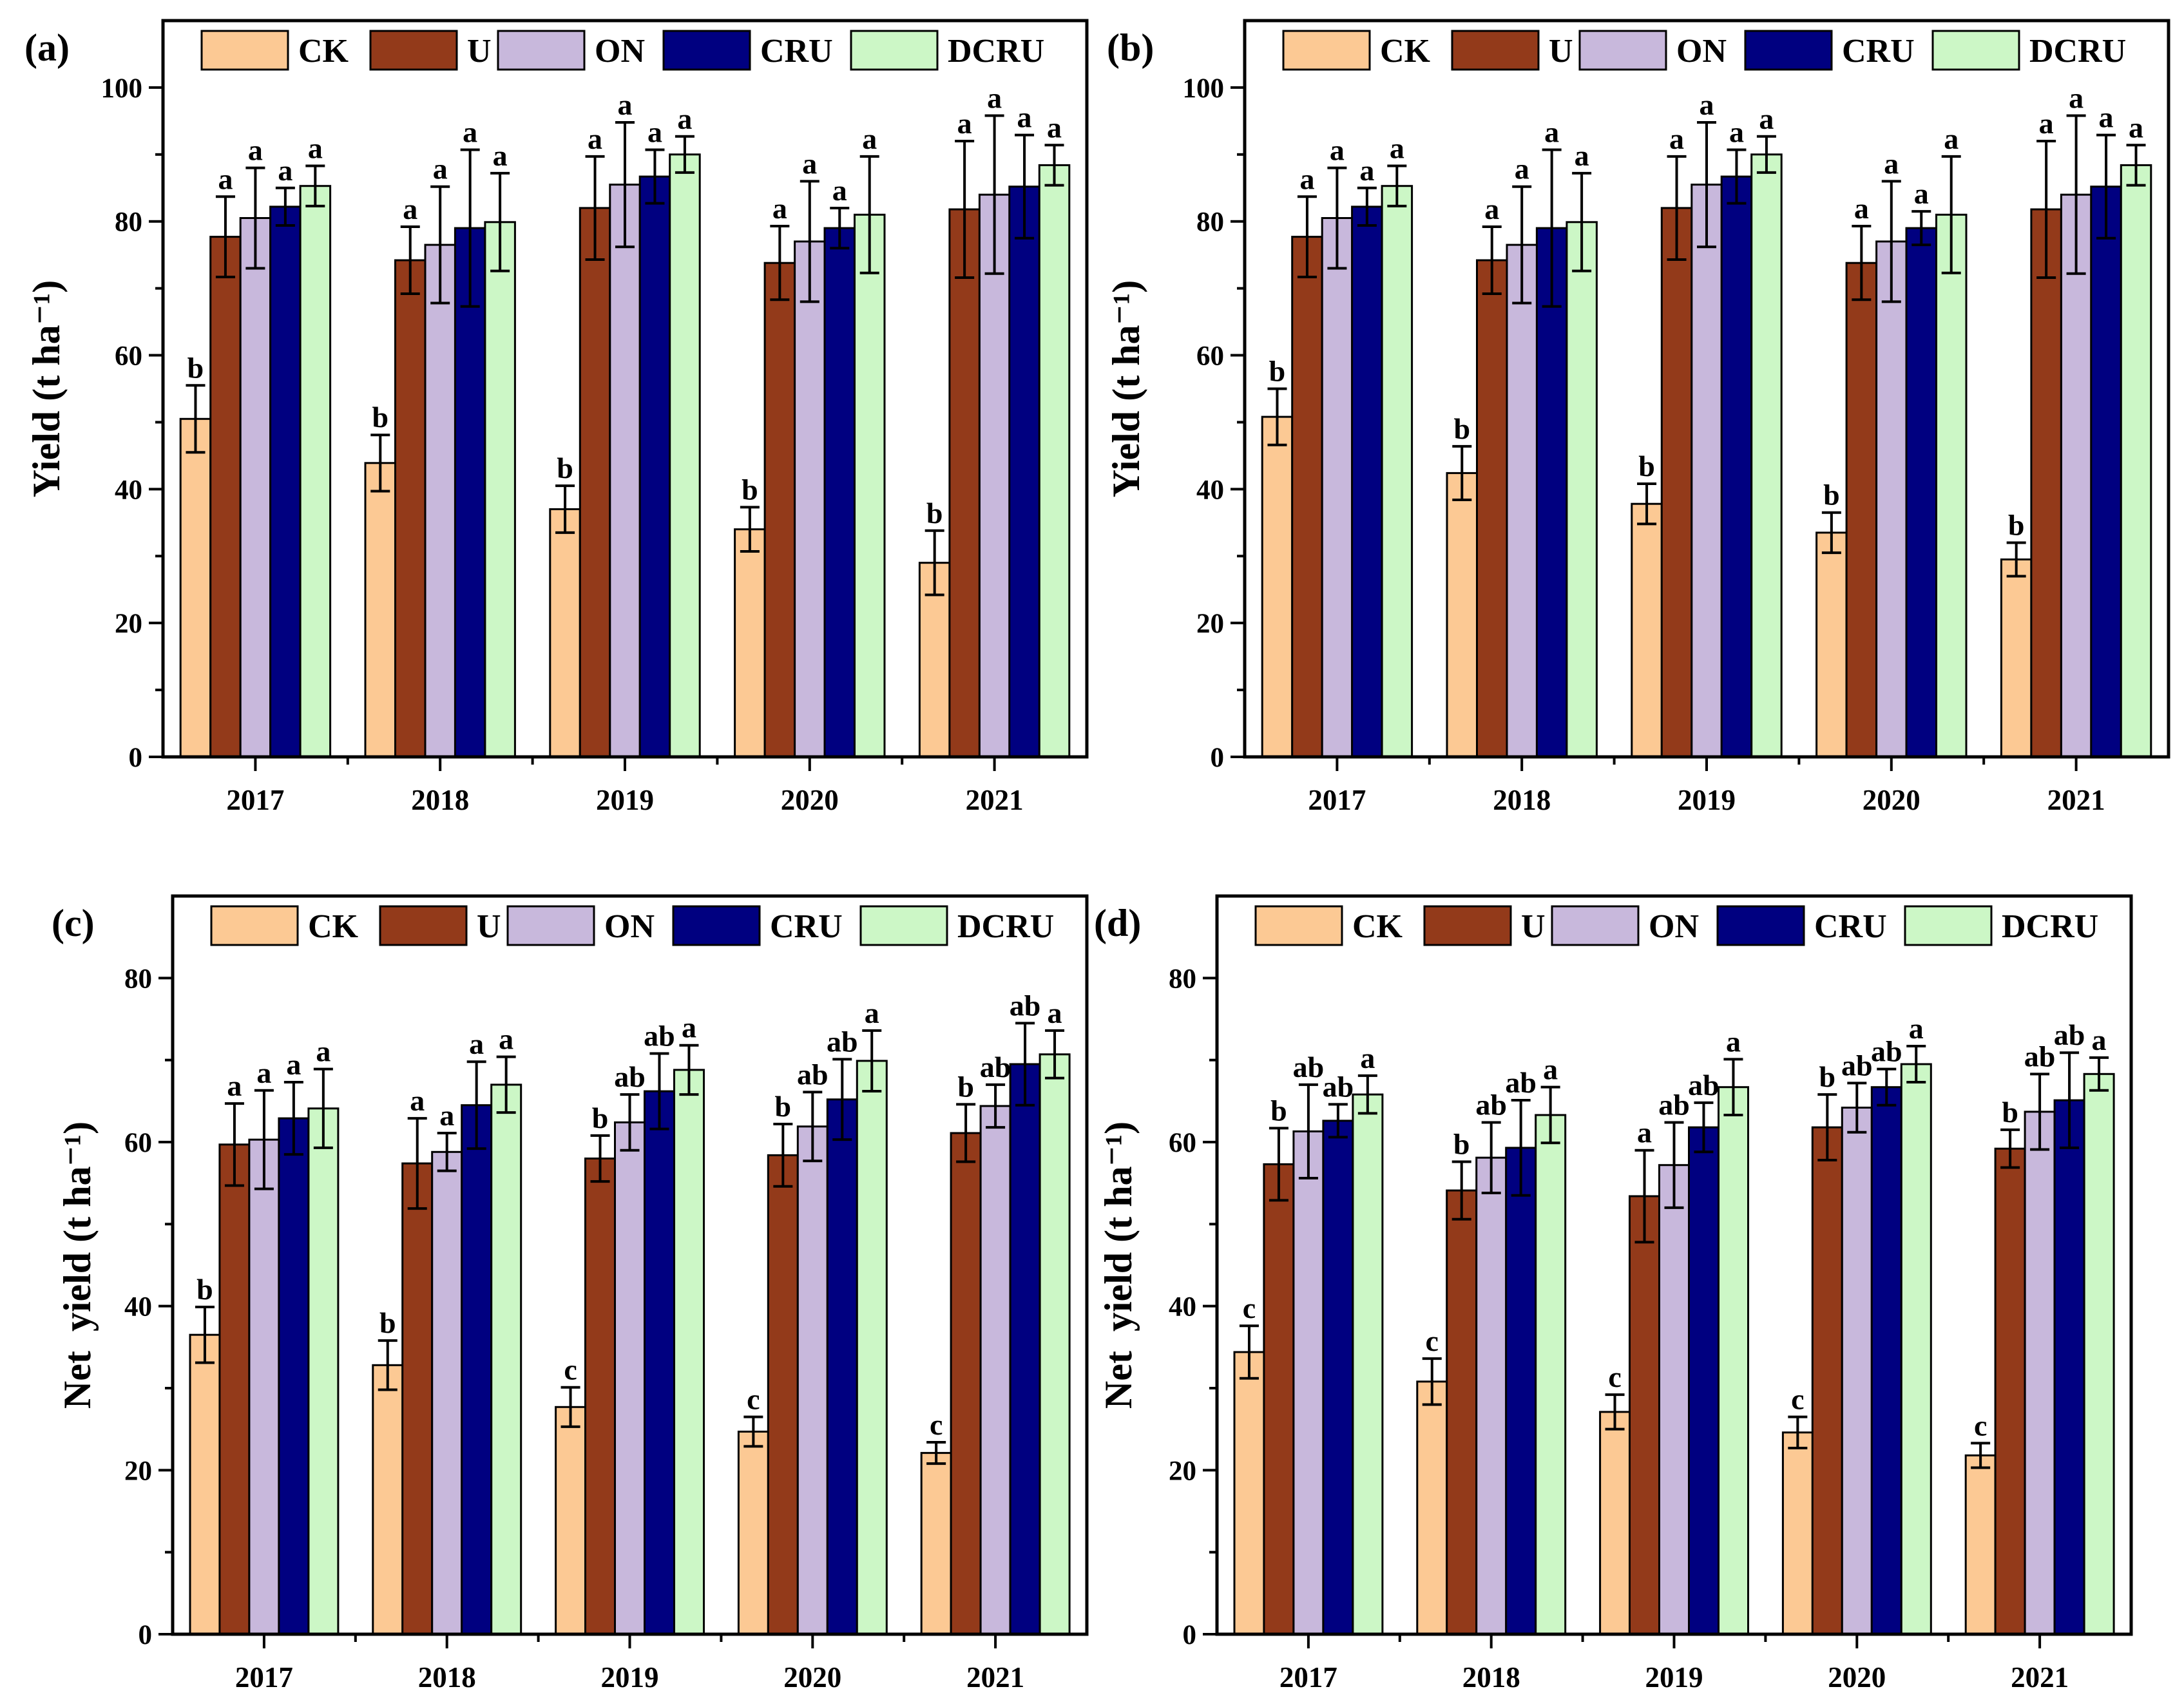 This screenshot has width=2184, height=1707. Describe the element at coordinates (500, 489) in the screenshot. I see `bar-dcru-2018` at that location.